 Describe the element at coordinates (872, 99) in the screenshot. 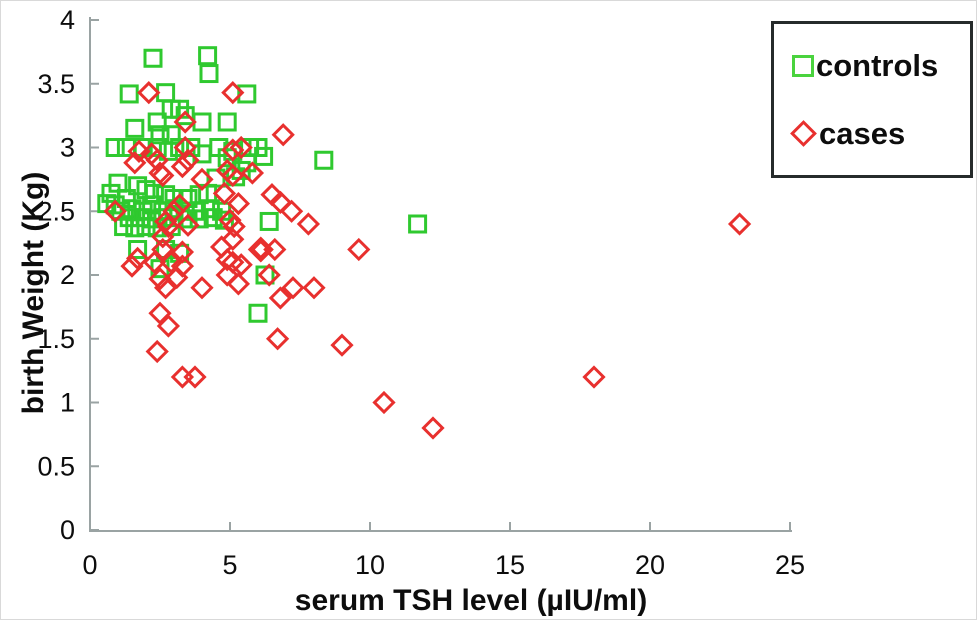

I see `legend: controls cases` at that location.